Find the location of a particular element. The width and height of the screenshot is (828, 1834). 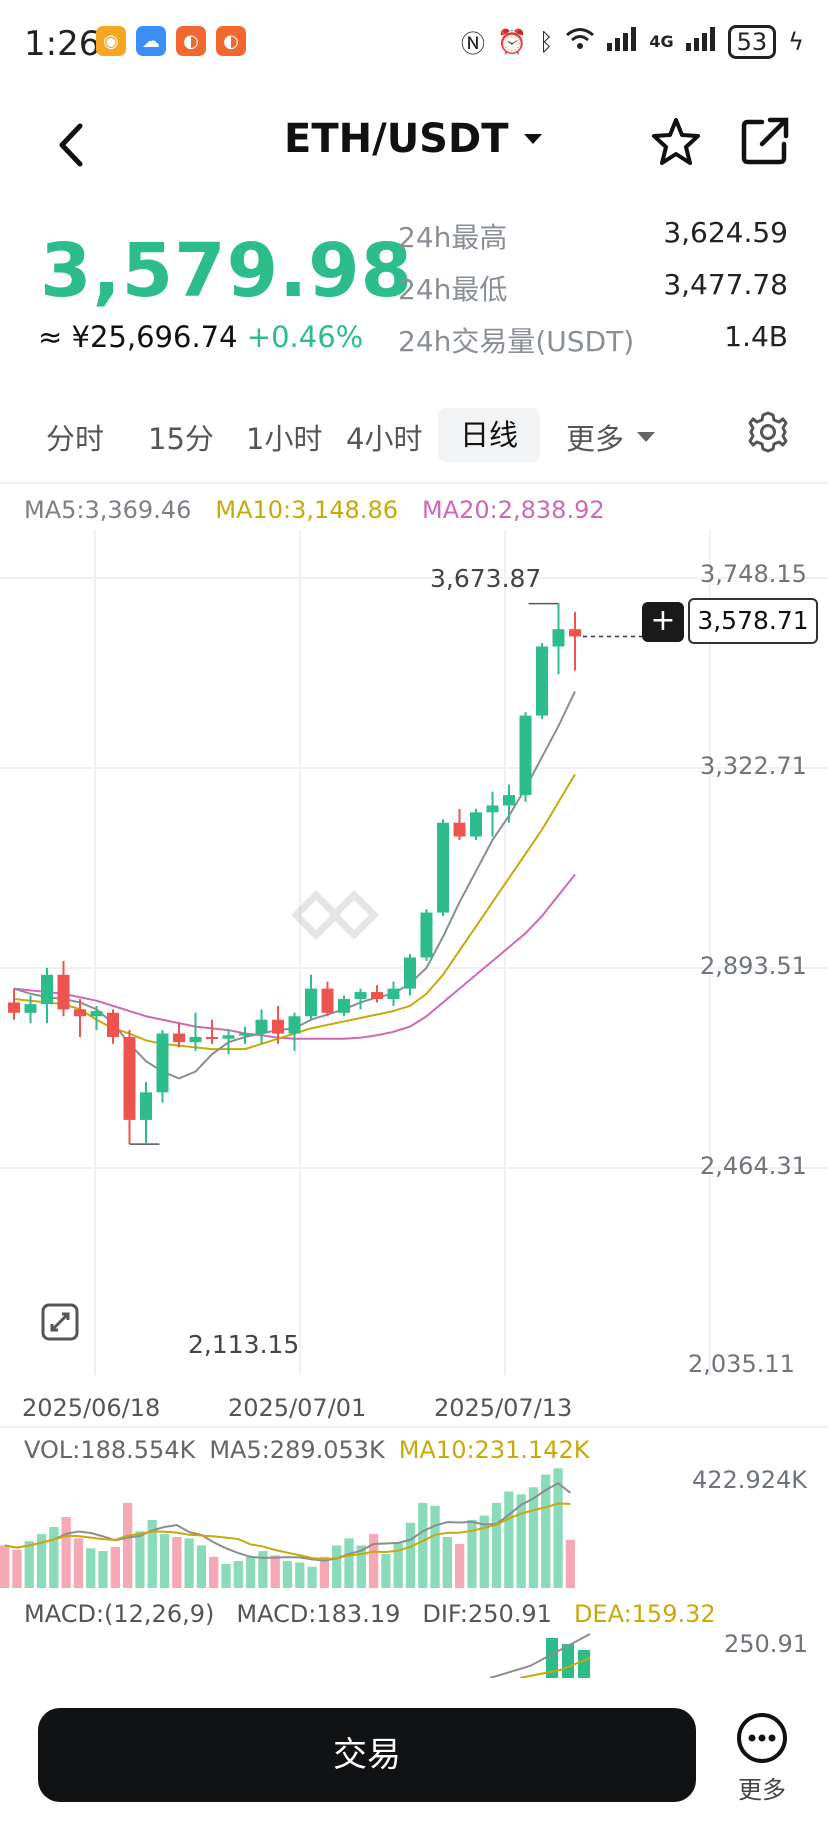

volume-ma5-line is located at coordinates (287, 1521).